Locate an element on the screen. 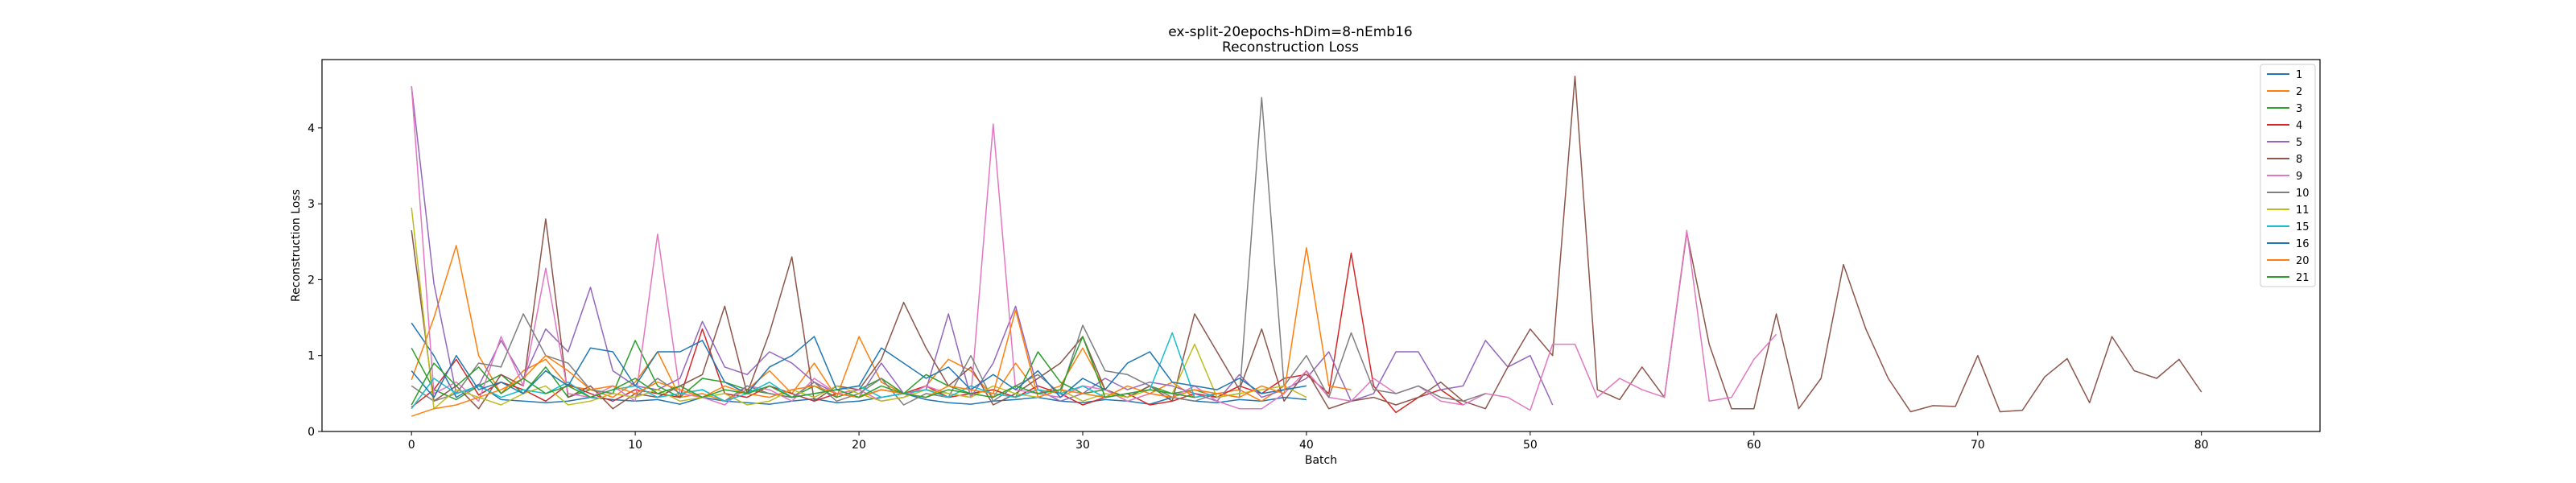 This screenshot has height=483, width=2576. x-tick-label: 50 is located at coordinates (1530, 445).